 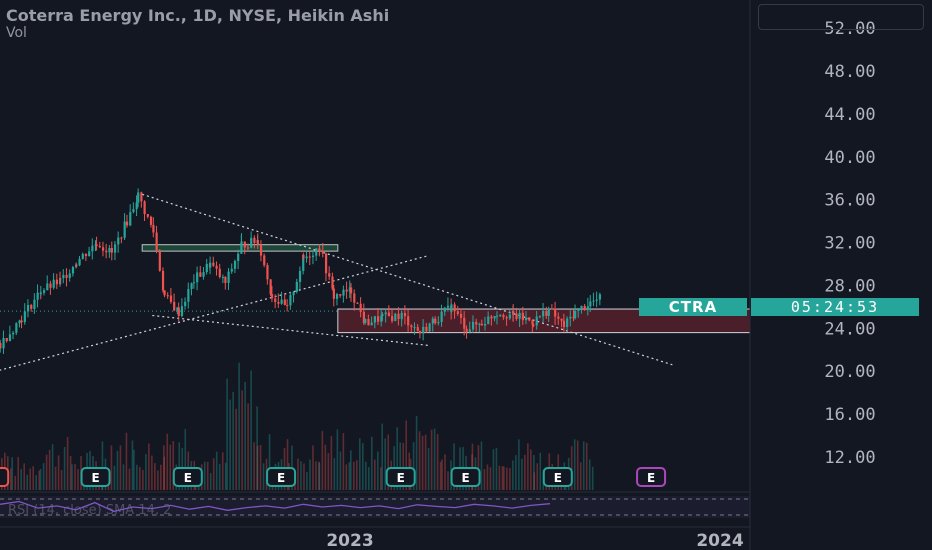 I want to click on volume-label: Vol, so click(x=16, y=33).